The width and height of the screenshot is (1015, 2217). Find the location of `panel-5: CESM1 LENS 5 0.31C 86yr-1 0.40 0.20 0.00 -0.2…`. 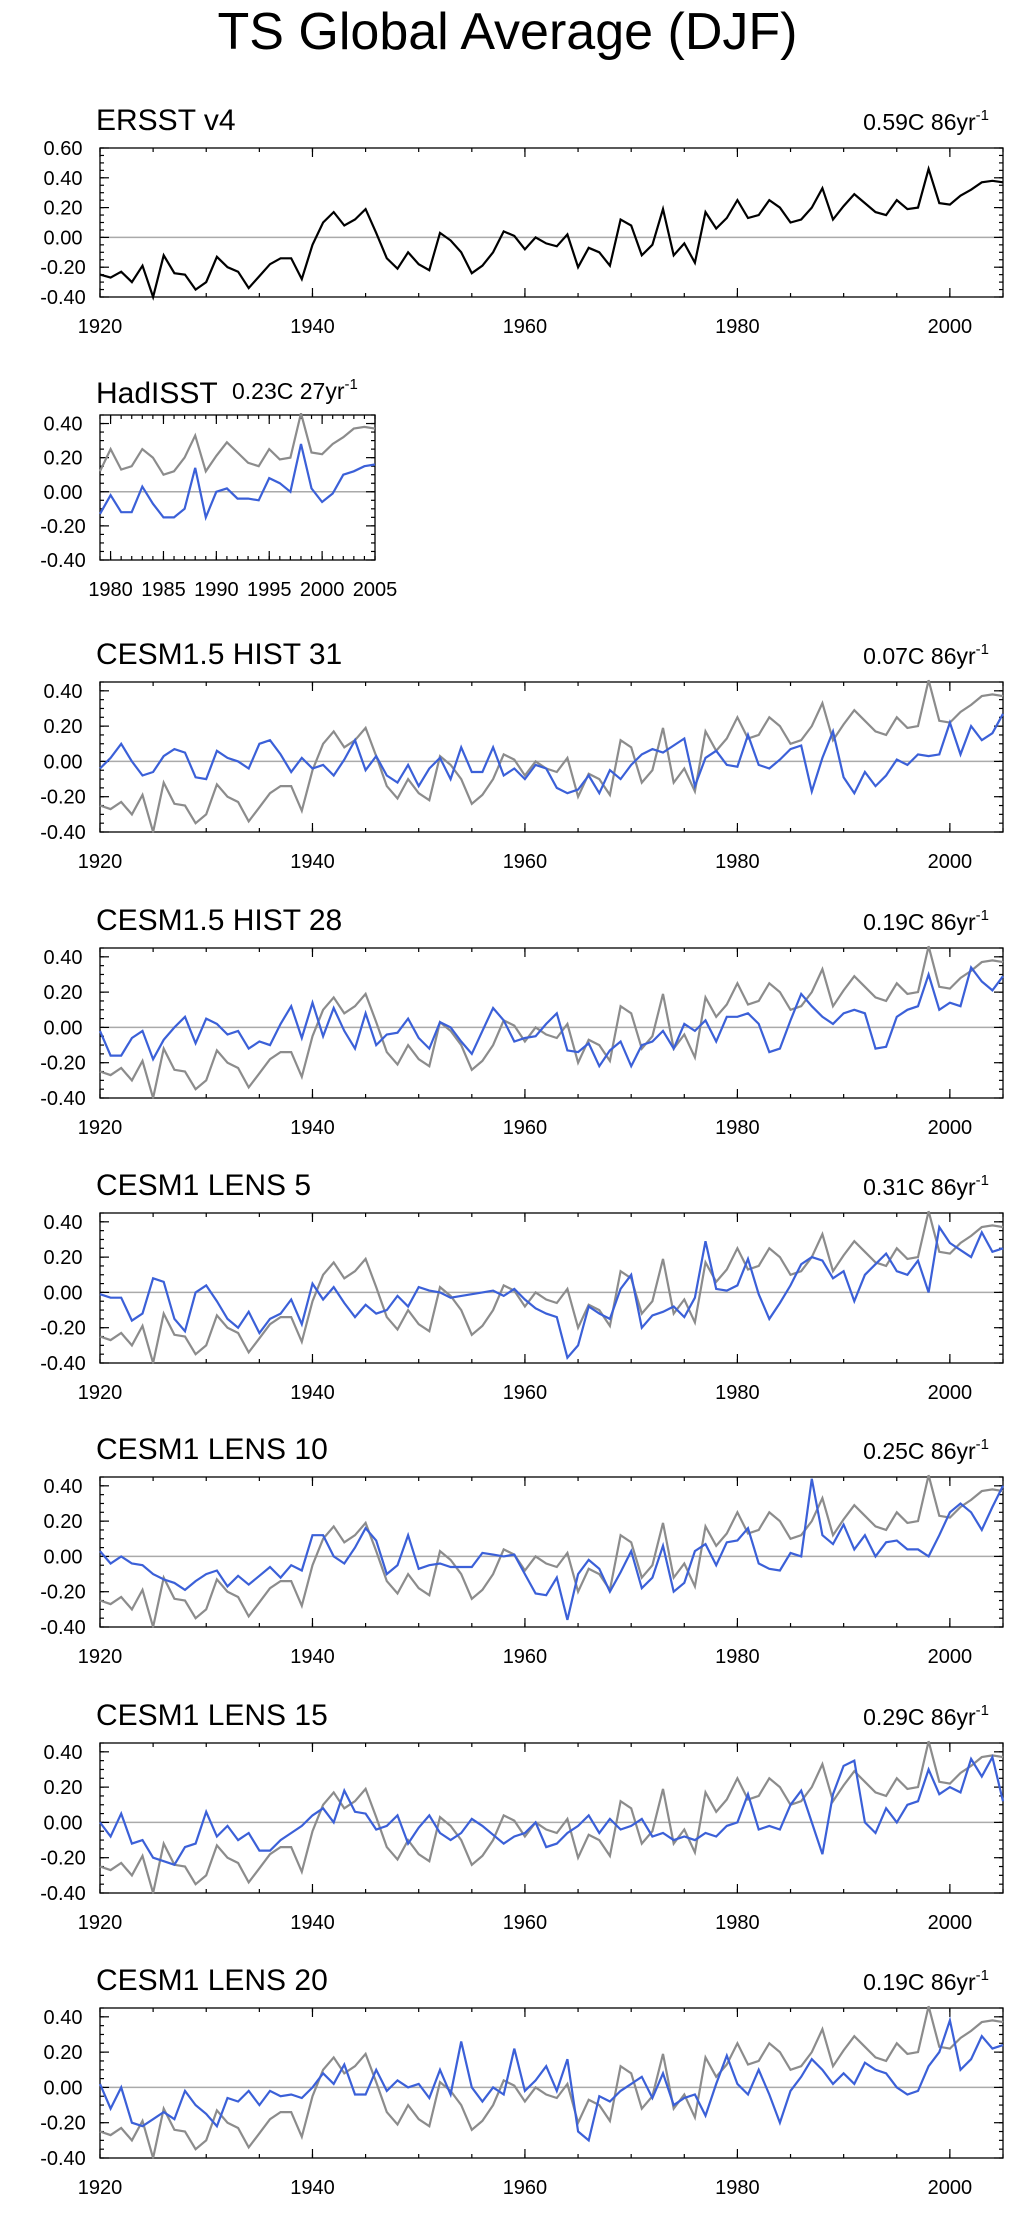

panel-5: CESM1 LENS 5 0.31C 86yr-1 0.40 0.20 0.00 -0.2… is located at coordinates (522, 1286).